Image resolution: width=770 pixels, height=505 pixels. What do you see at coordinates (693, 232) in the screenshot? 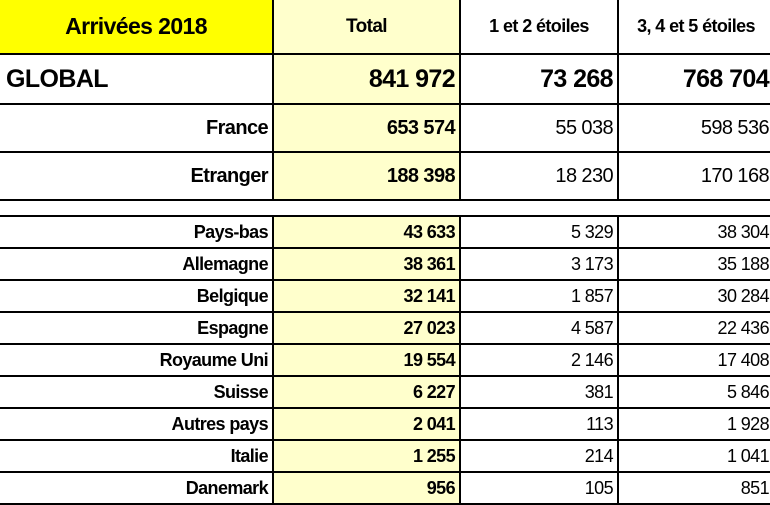
I see `stars-3-4-5-cell: 38 304` at bounding box center [693, 232].